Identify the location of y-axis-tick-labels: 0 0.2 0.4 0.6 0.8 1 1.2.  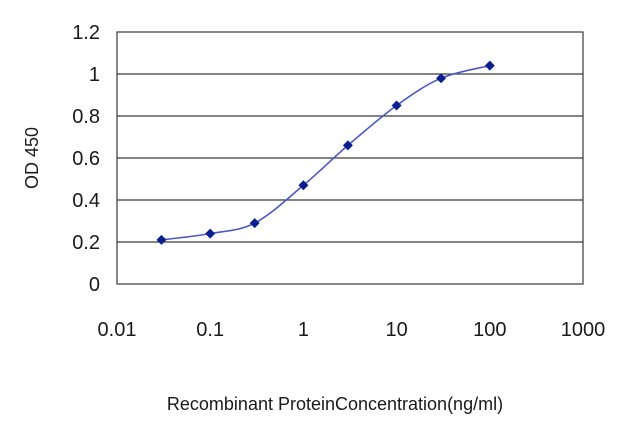
(86, 159).